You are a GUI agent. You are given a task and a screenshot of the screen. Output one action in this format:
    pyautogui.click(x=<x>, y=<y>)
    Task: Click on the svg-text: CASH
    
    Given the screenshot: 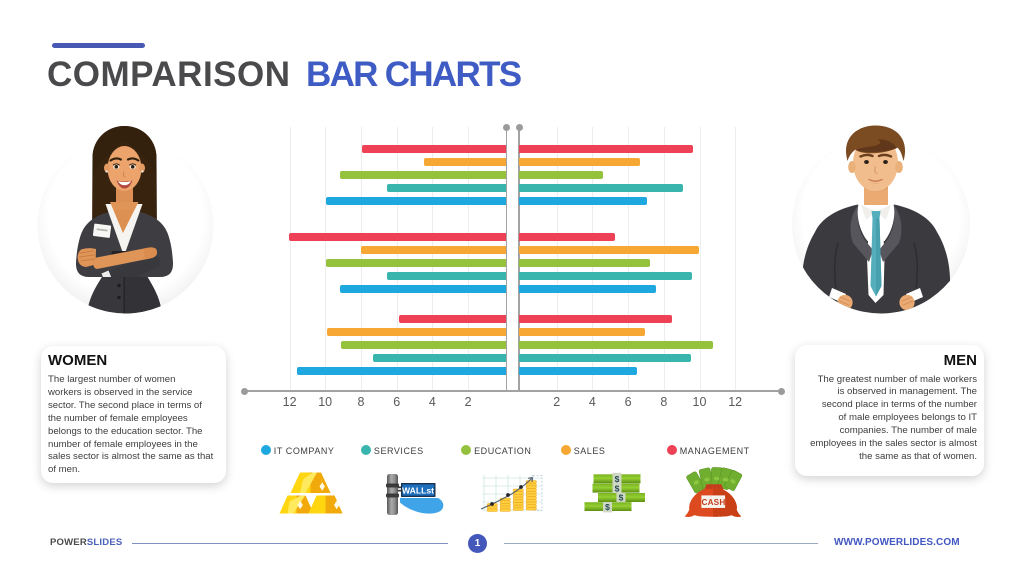 What is the action you would take?
    pyautogui.click(x=714, y=502)
    